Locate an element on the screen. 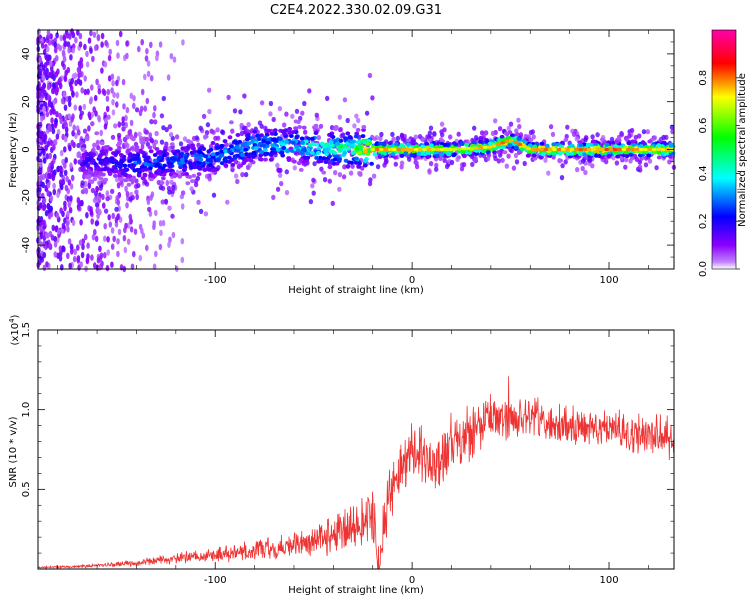 The height and width of the screenshot is (600, 750). snr-x-tick-label: 100 is located at coordinates (608, 580).